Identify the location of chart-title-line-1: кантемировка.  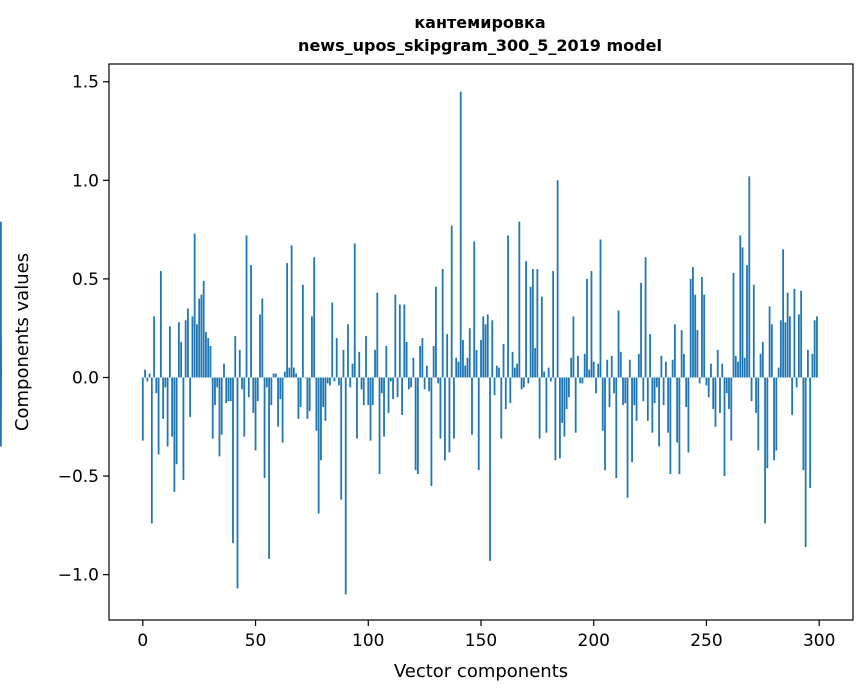
(479, 22).